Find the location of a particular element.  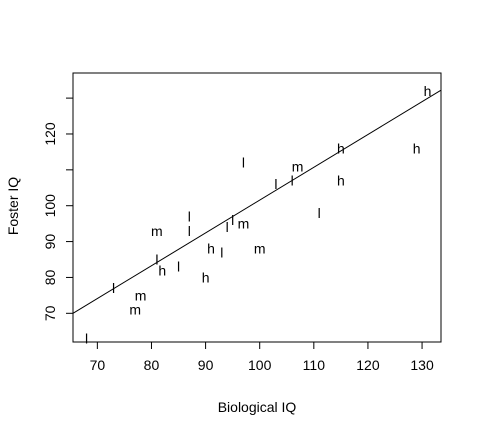

x-tick-label: 100 is located at coordinates (260, 365).